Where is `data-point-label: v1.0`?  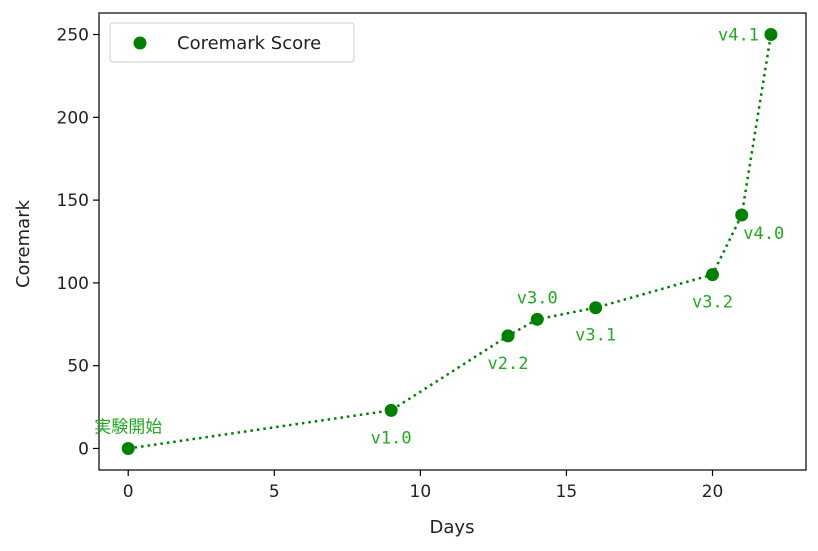 data-point-label: v1.0 is located at coordinates (391, 438).